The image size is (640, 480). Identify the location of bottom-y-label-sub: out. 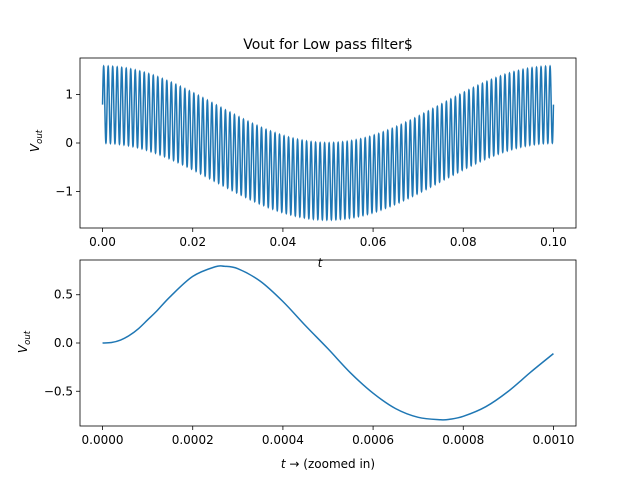
(28, 337).